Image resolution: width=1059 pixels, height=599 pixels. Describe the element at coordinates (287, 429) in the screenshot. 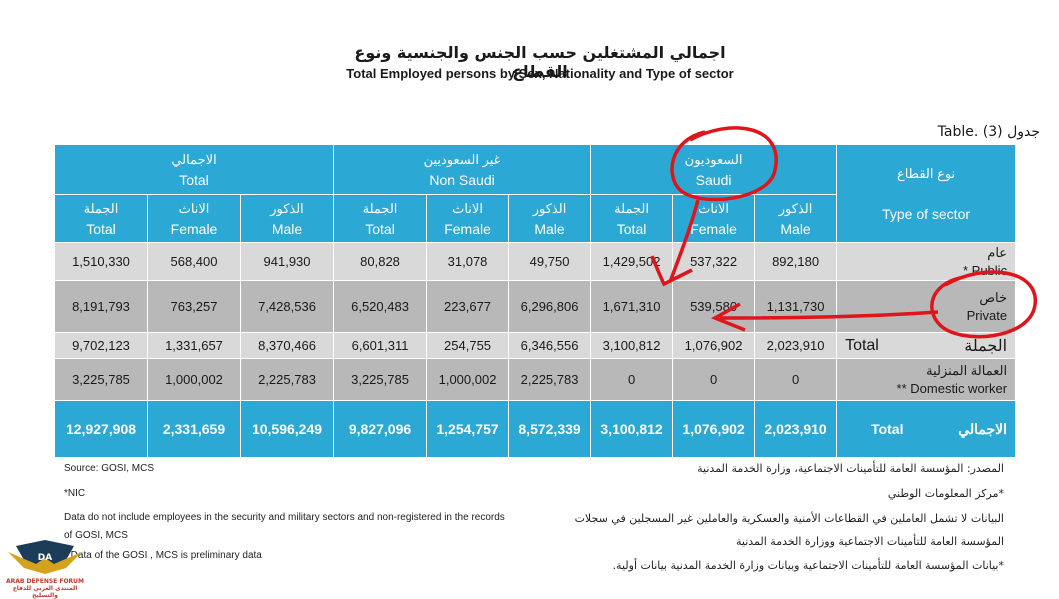

I see `grand-total-cell: 10,596,249` at that location.